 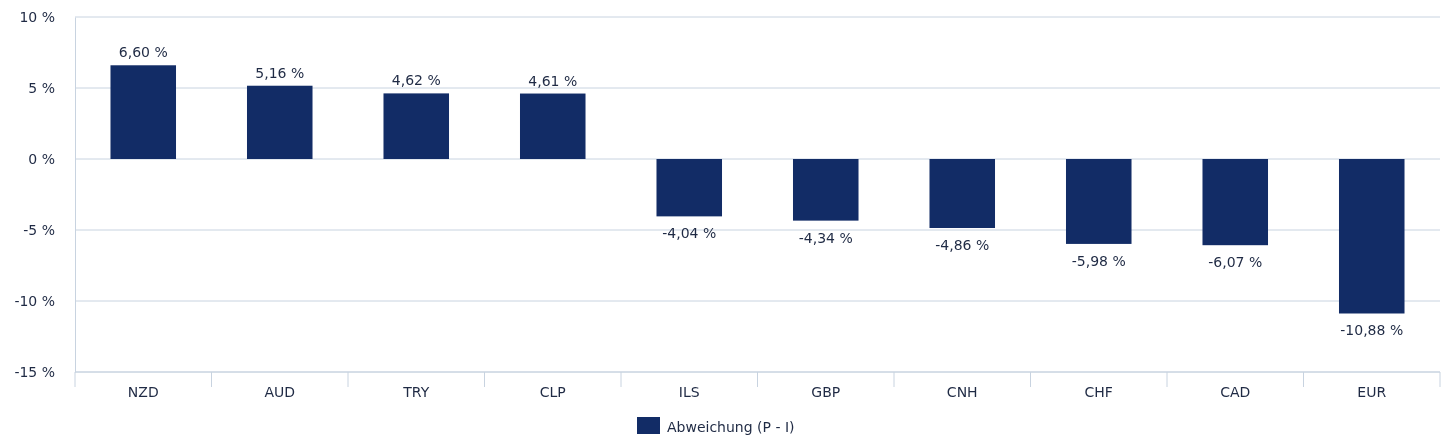 I want to click on legend-label: Abweichung (P - I), so click(x=731, y=427).